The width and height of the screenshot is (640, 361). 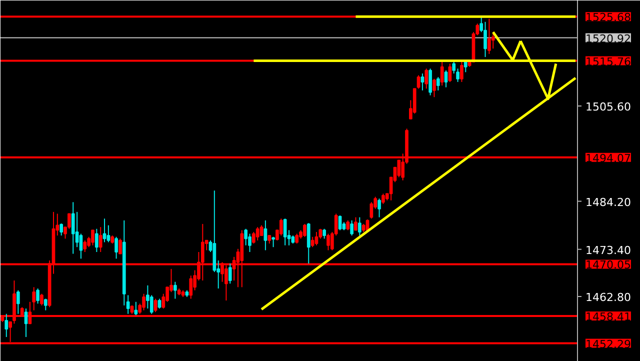 I want to click on ref-line-label: 1525.68, so click(x=608, y=17).